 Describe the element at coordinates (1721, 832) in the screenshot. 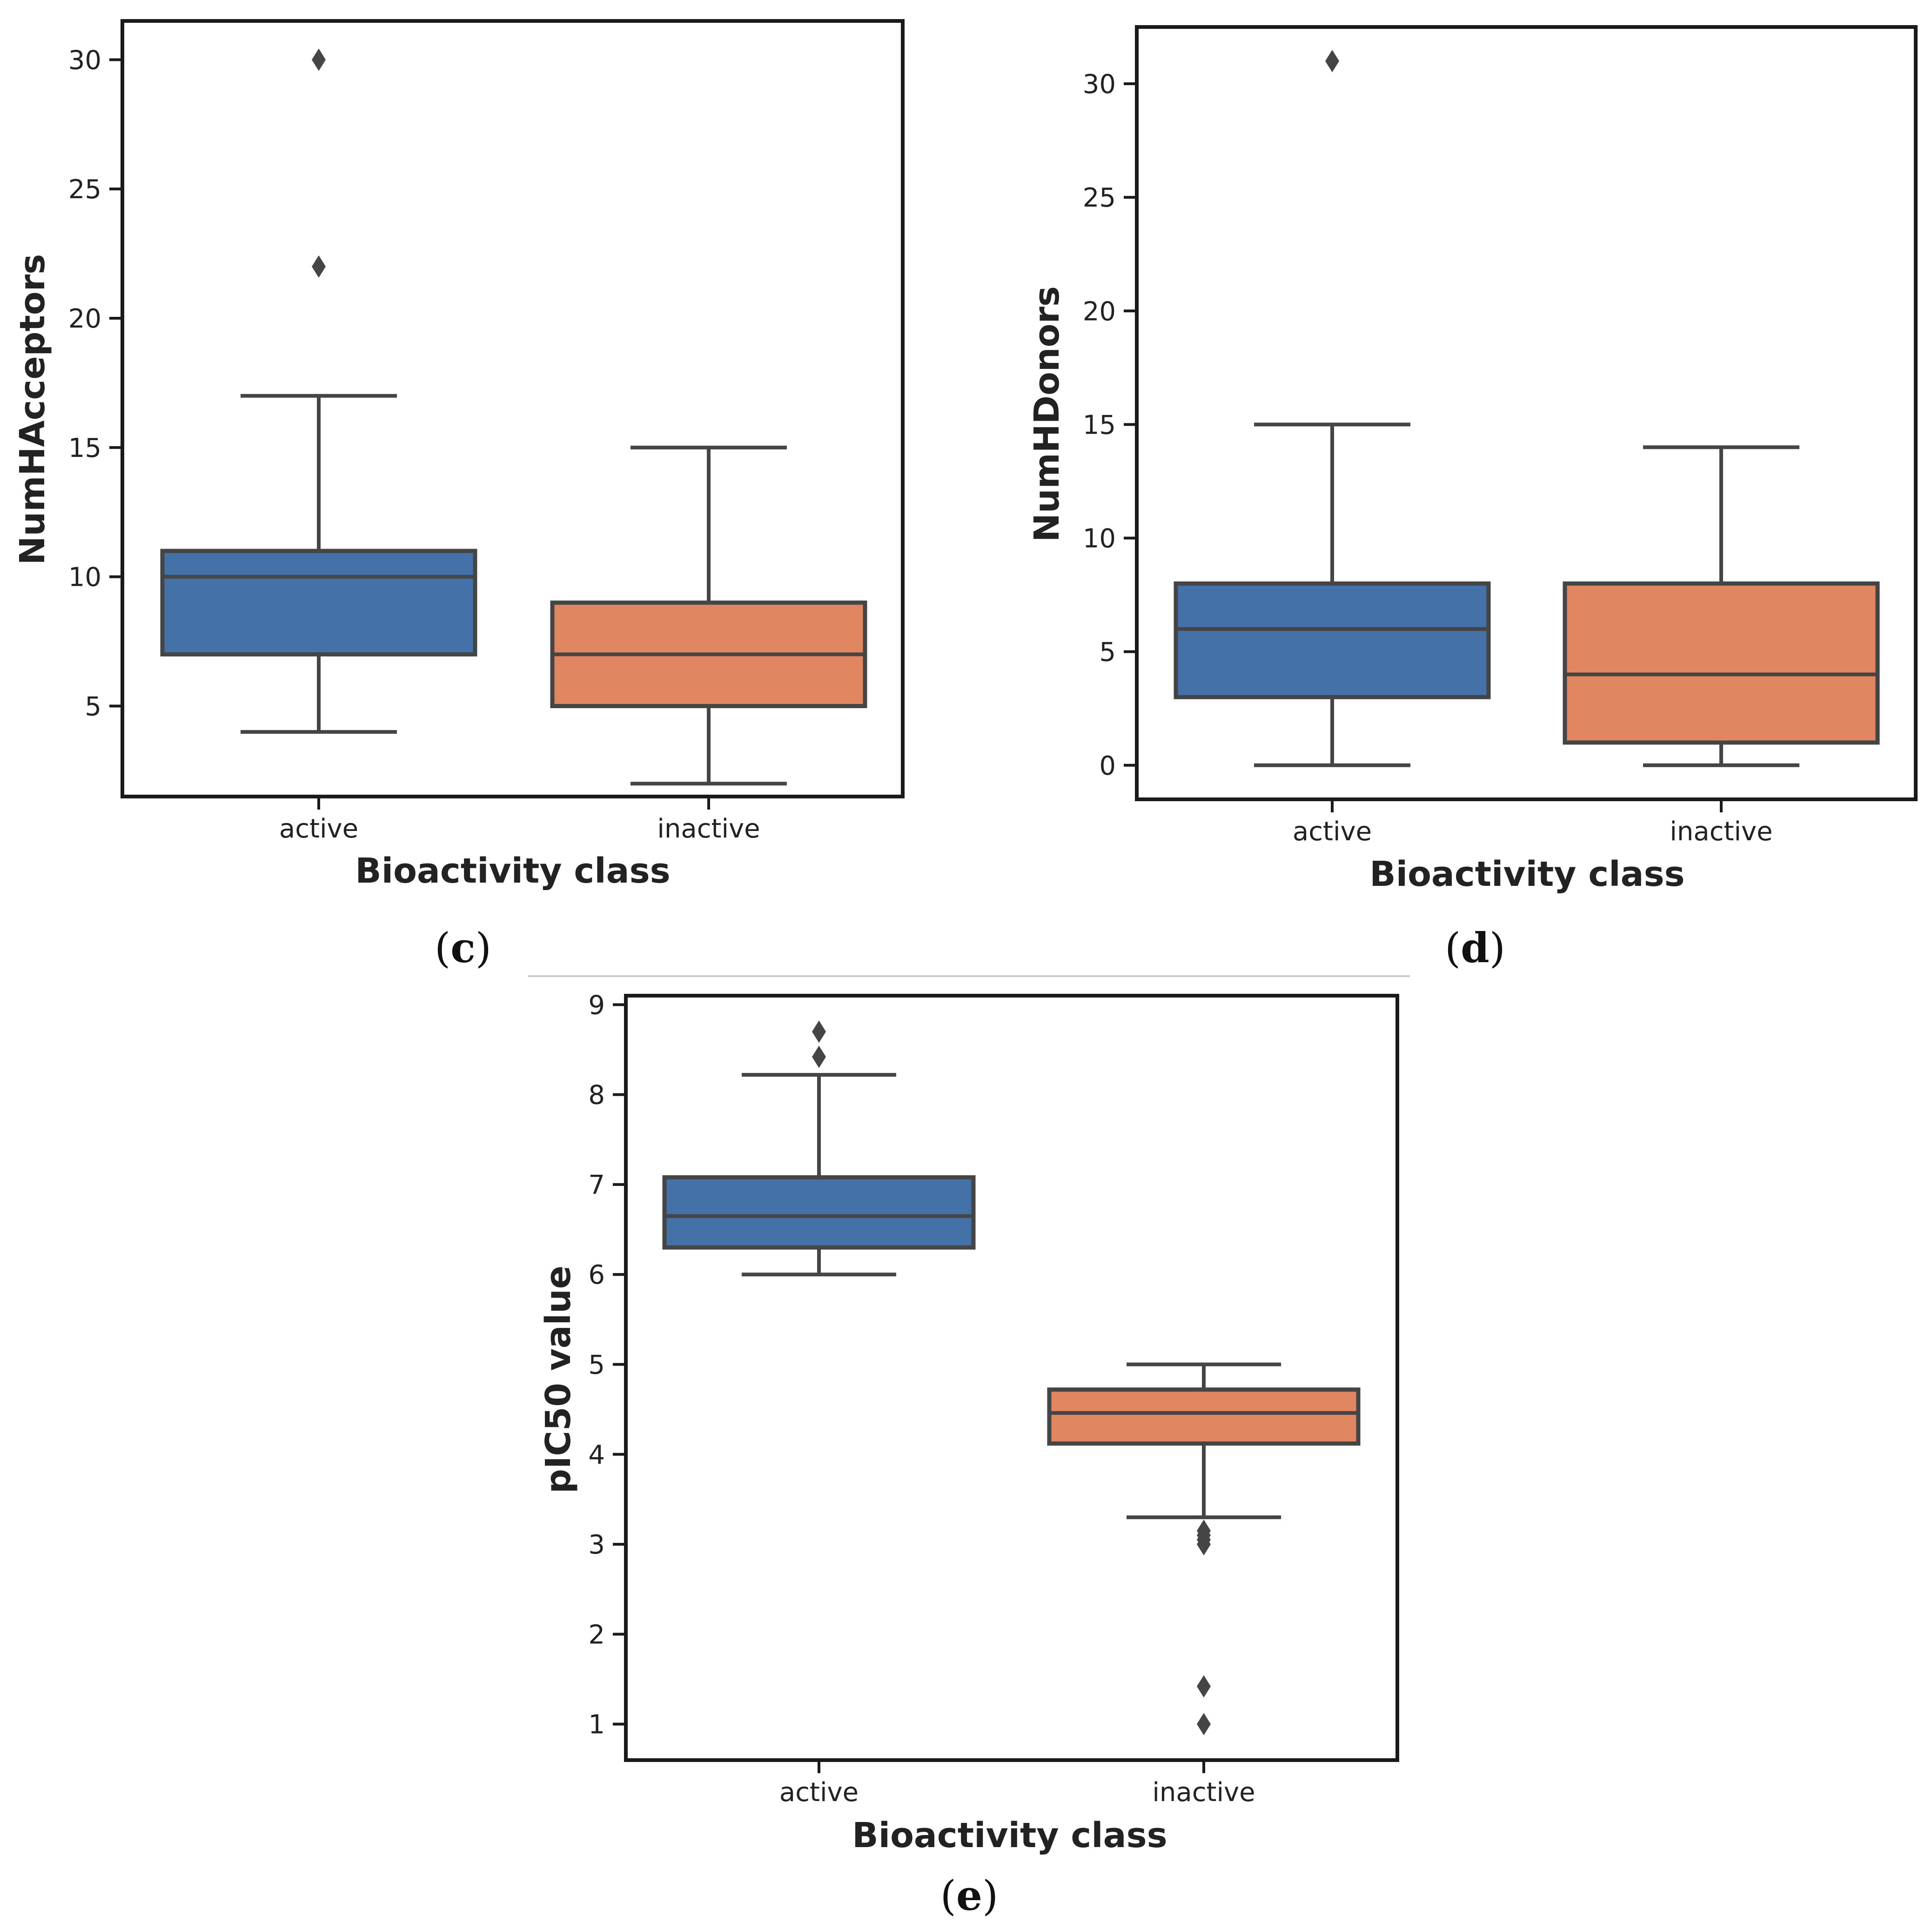

I see `panel-d-xtick-label-inactive: inactive` at that location.